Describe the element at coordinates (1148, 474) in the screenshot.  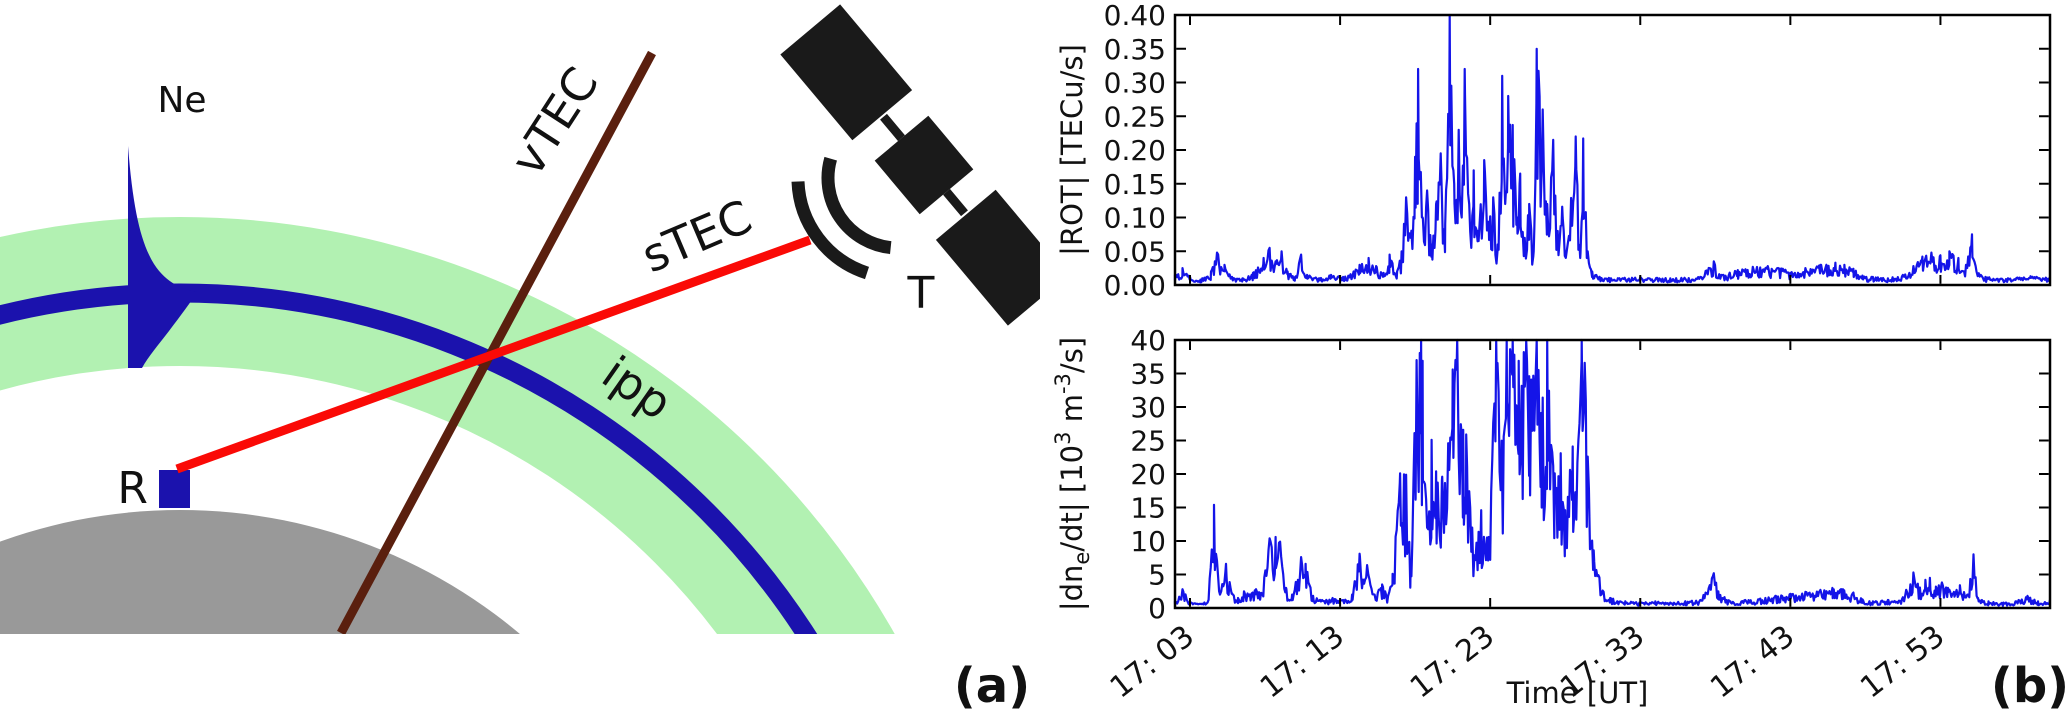
I see `y-tick-label: 20` at that location.